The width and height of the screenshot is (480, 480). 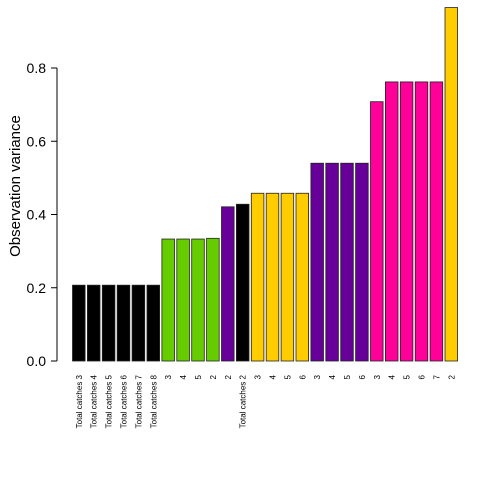 I want to click on x-tick-label: Total catches 3, so click(x=79, y=401).